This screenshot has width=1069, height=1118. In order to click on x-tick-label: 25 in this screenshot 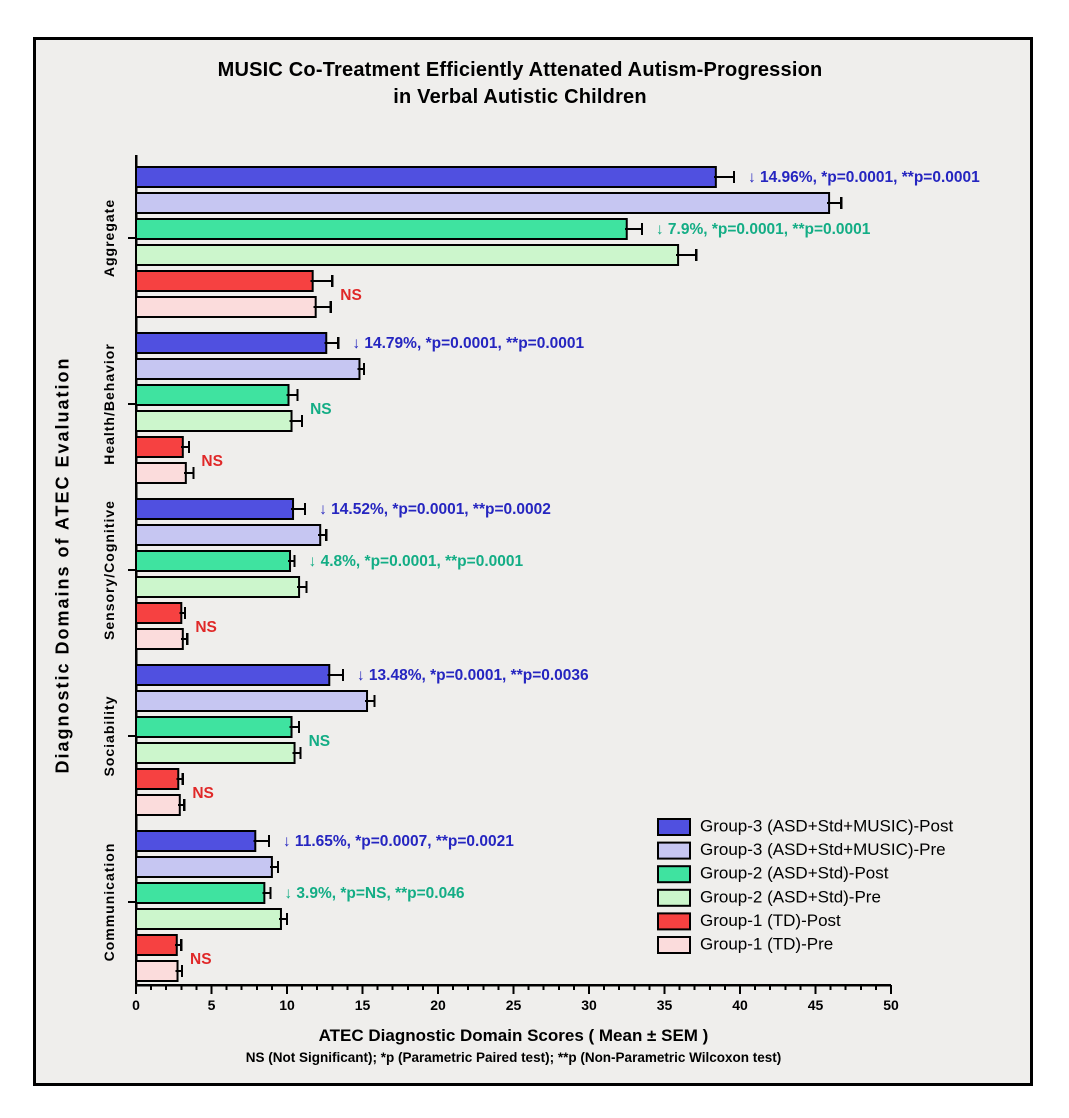, I will do `click(514, 1005)`.